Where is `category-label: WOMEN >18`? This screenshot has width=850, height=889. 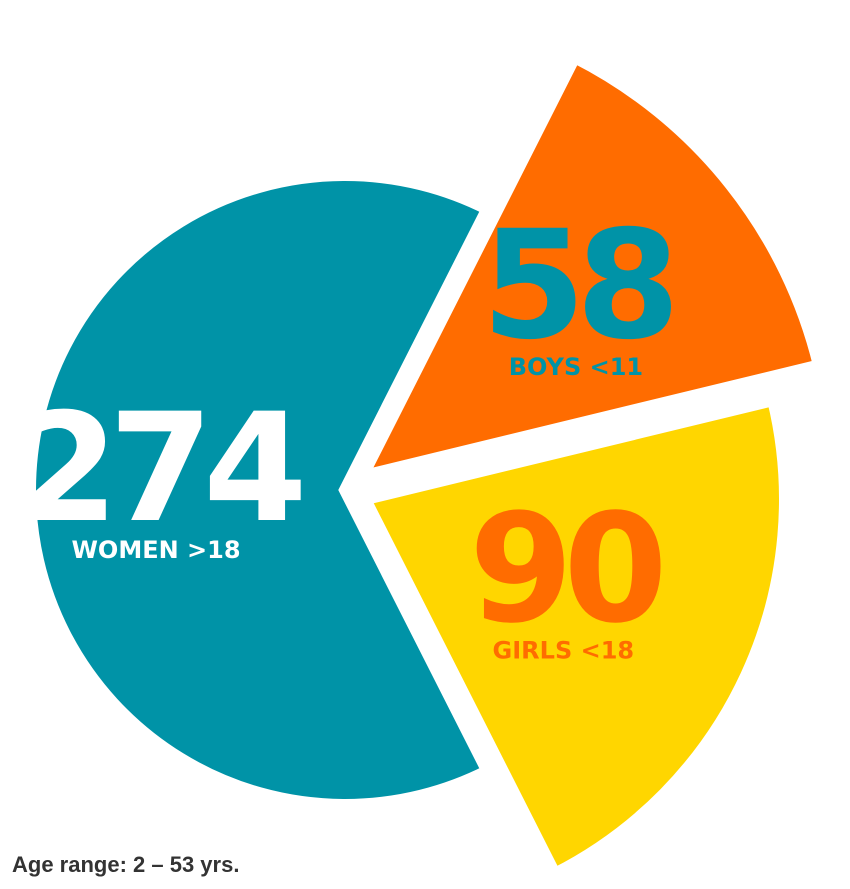
category-label: WOMEN >18 is located at coordinates (155, 550).